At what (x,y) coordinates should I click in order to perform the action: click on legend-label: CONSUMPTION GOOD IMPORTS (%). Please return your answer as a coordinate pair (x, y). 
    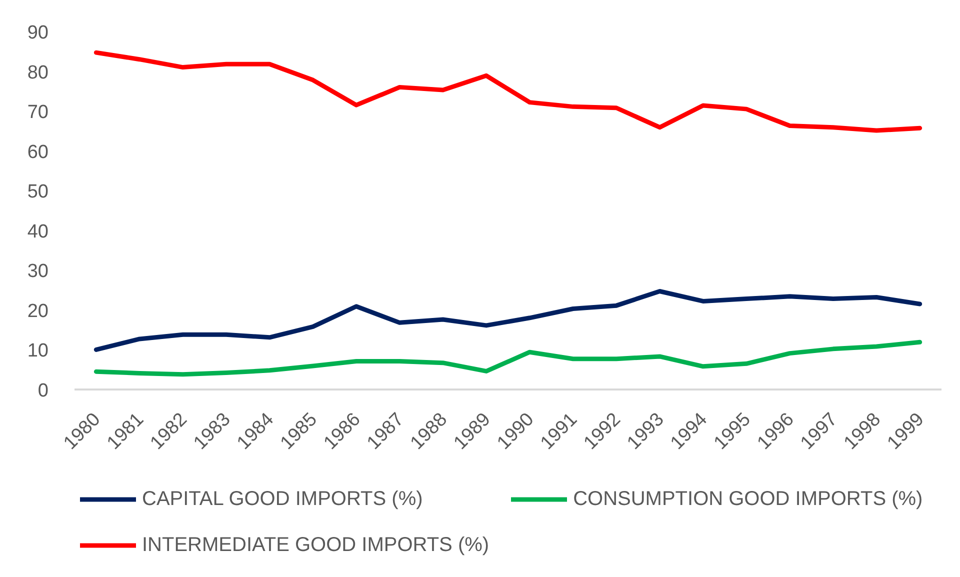
    Looking at the image, I should click on (748, 499).